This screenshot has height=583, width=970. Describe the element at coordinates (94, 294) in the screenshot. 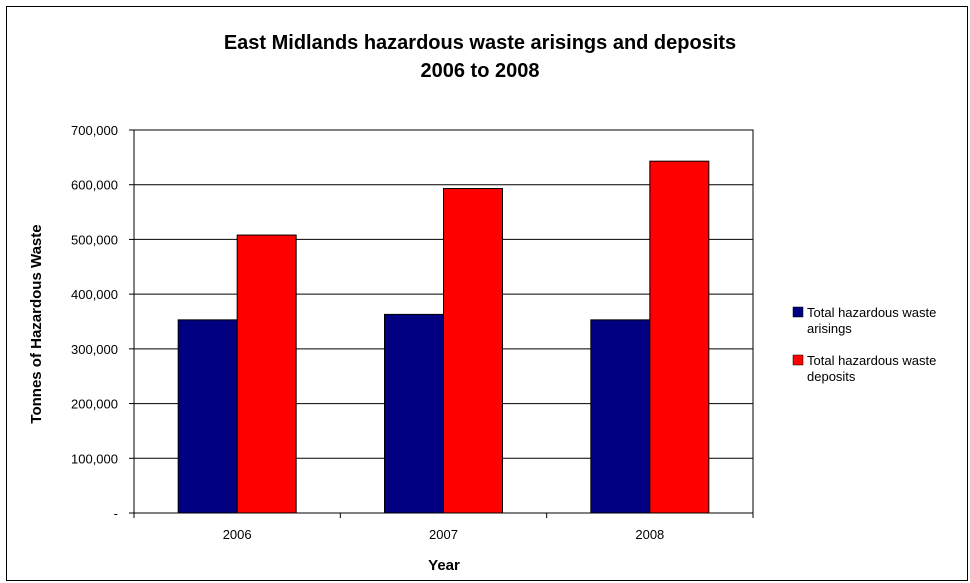

I see `y-tick-label: 400,000` at that location.